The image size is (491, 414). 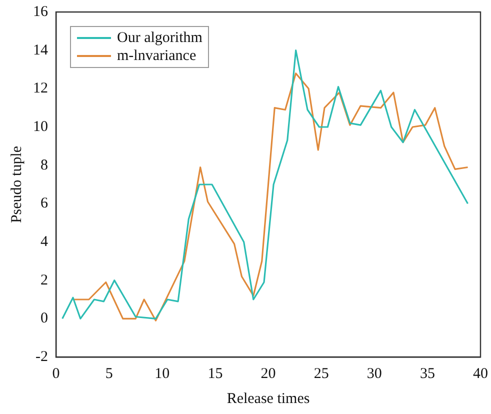 What do you see at coordinates (40, 12) in the screenshot?
I see `y-tick-label: 16` at bounding box center [40, 12].